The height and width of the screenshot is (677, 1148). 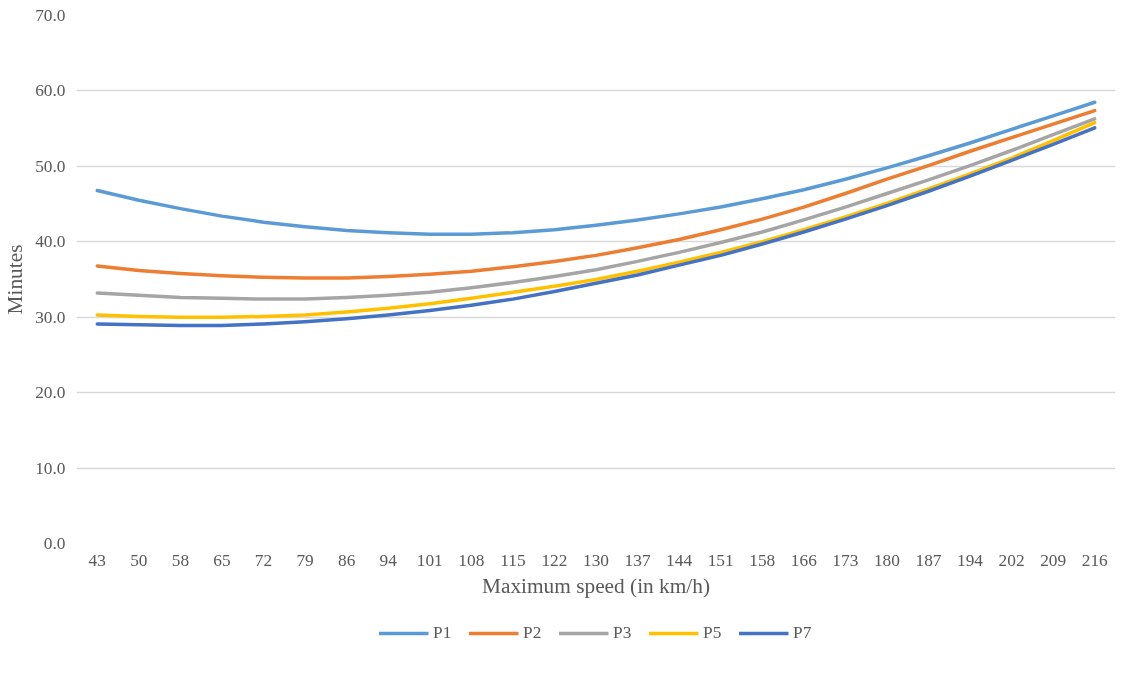 I want to click on x-tick-label: 94, so click(x=388, y=560).